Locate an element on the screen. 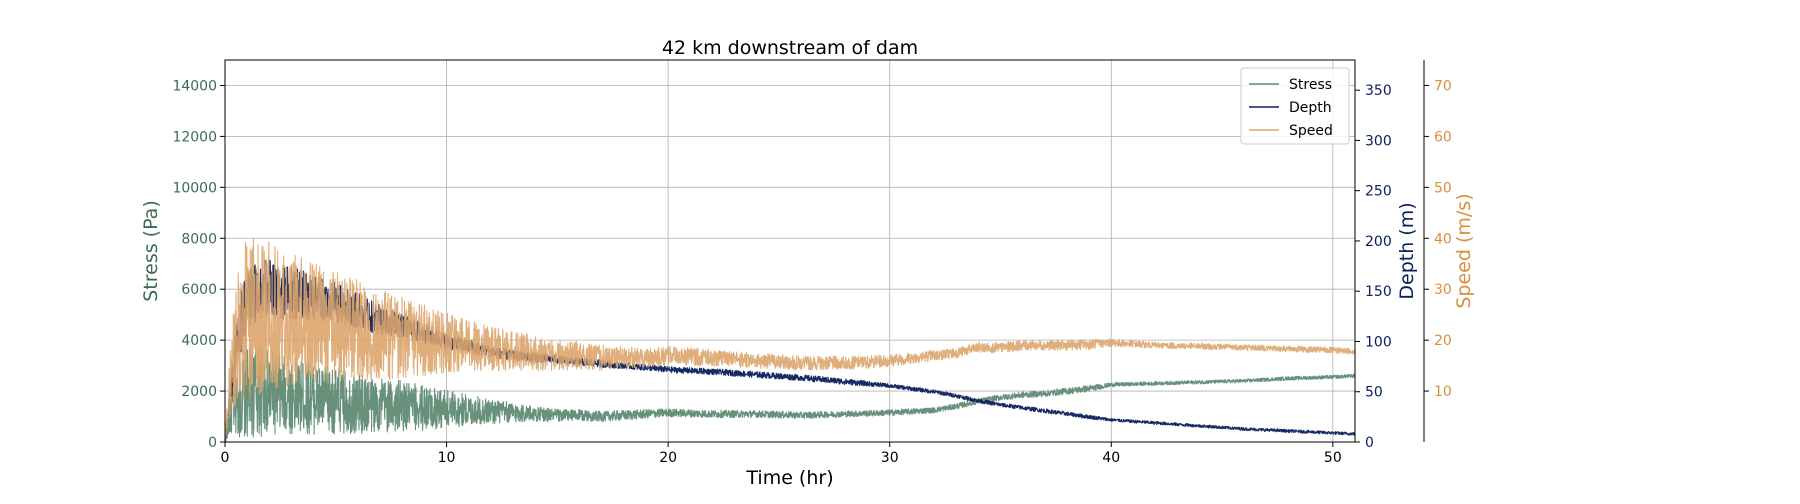 The image size is (1800, 504). stress-tick-label: 4000 is located at coordinates (199, 341).